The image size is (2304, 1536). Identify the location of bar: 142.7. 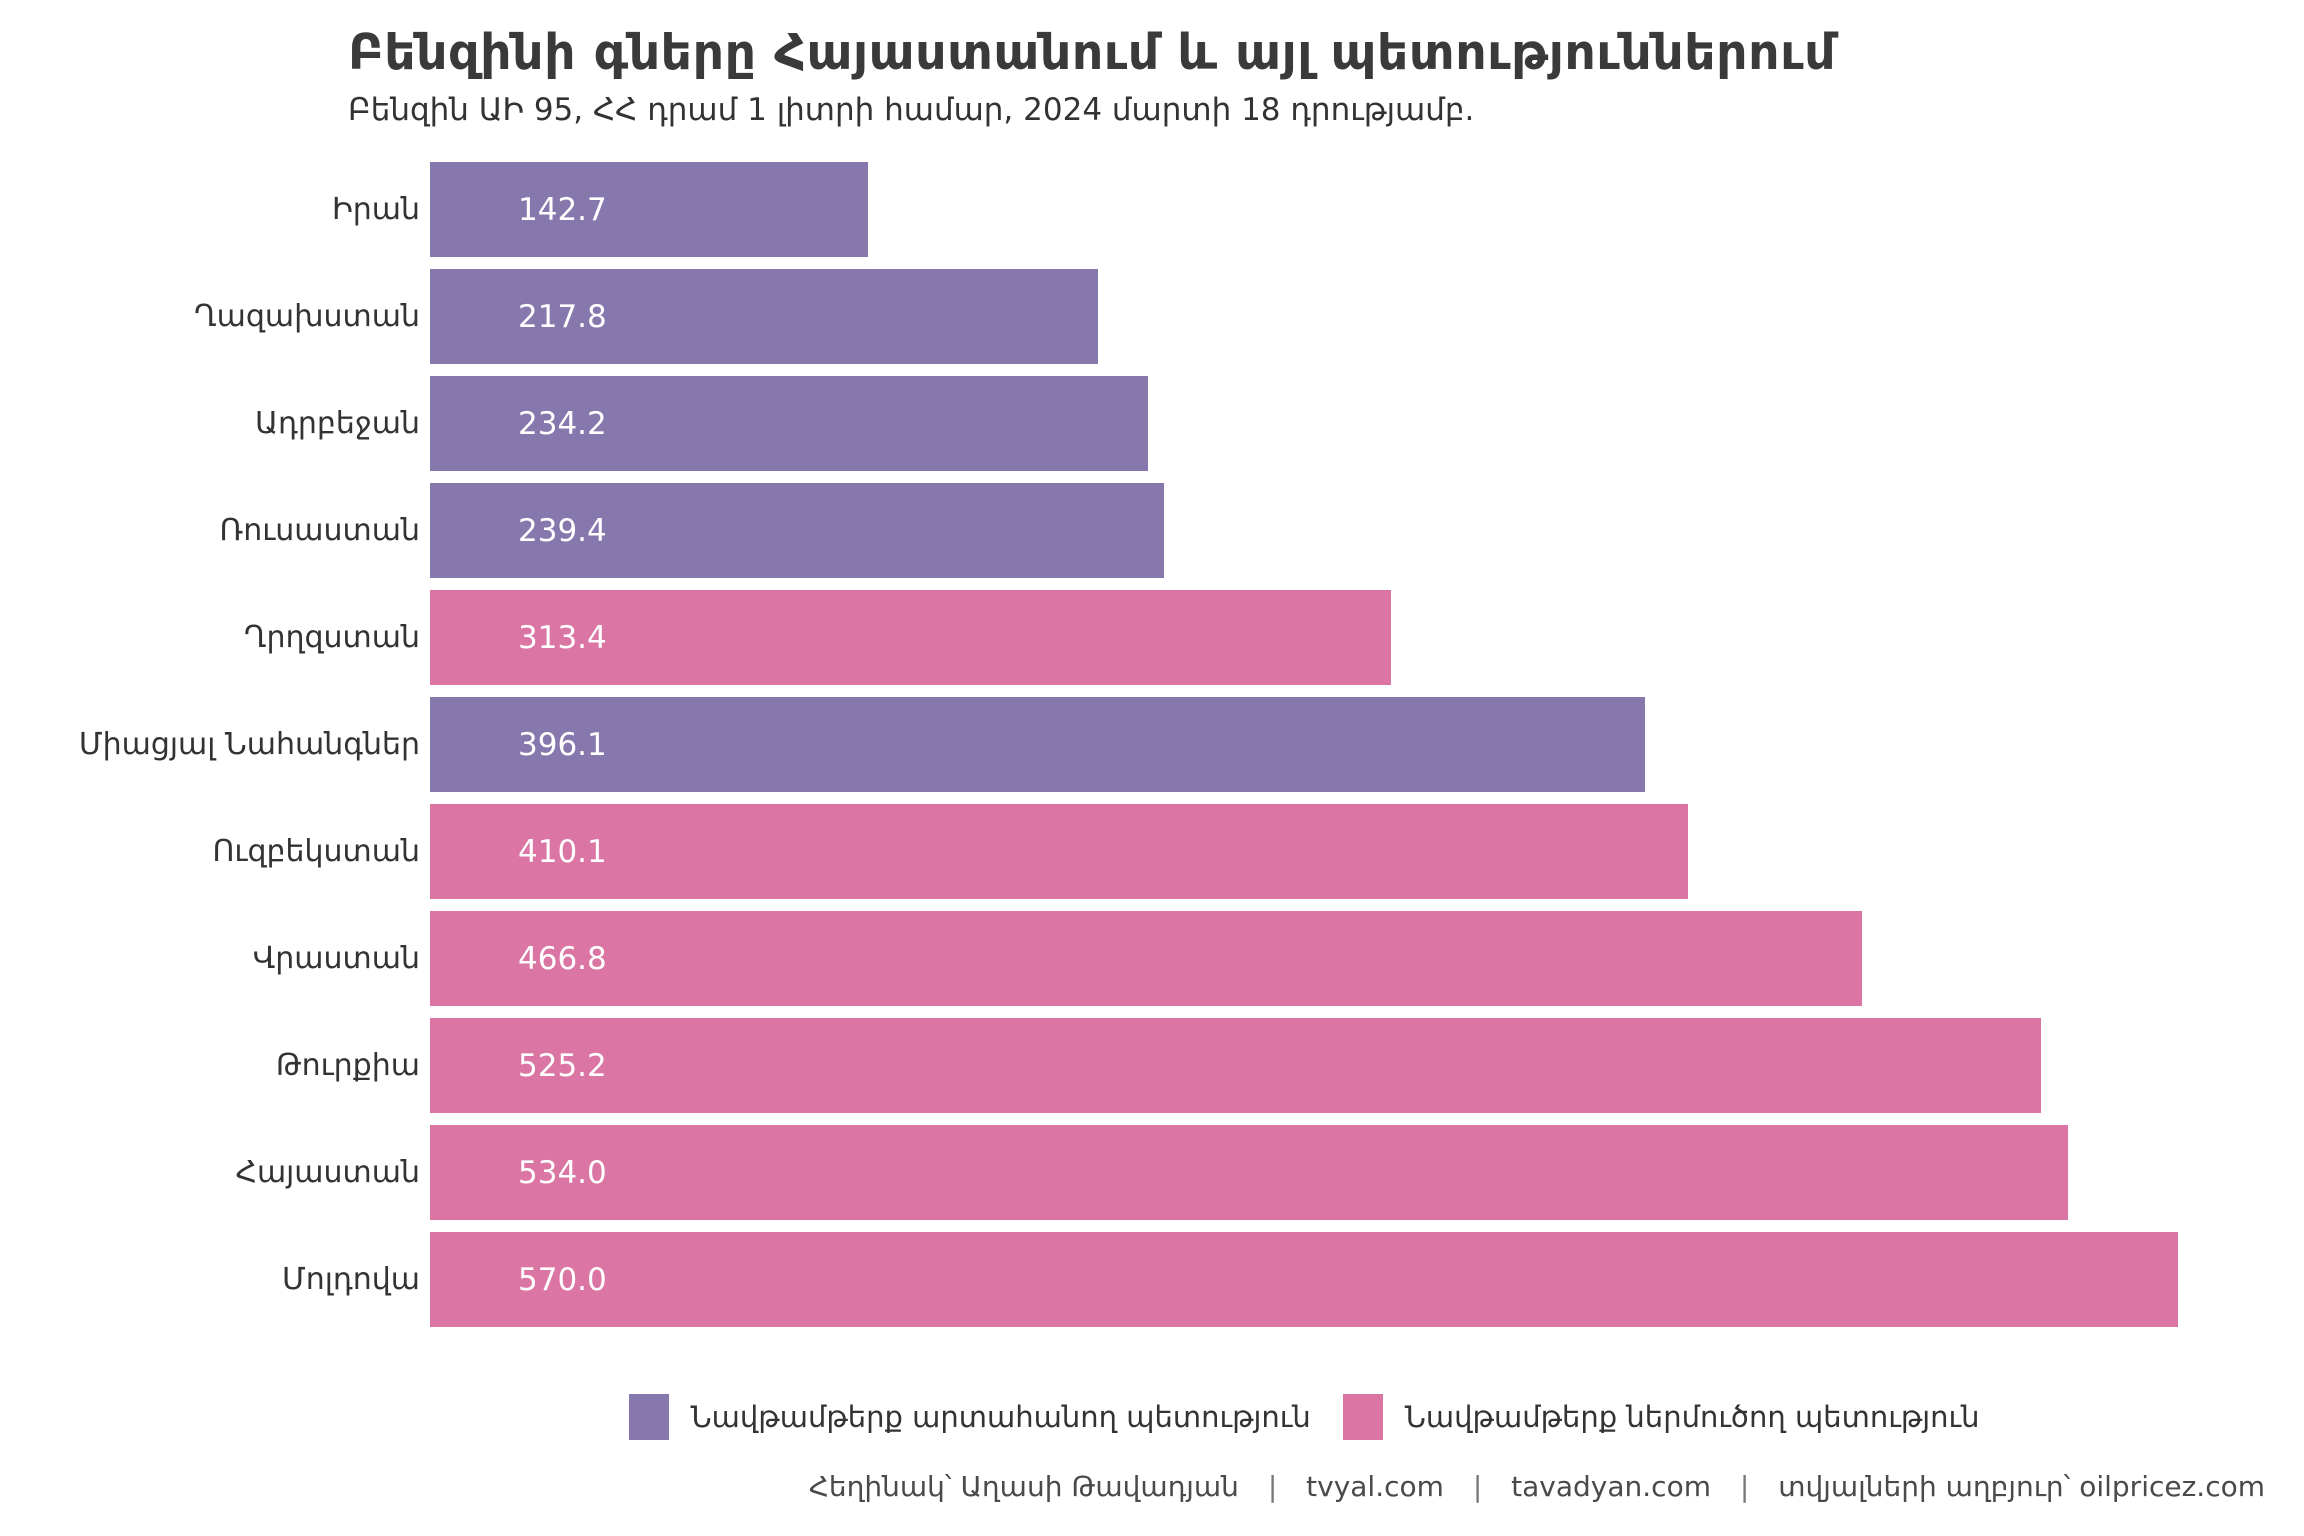
(649, 209).